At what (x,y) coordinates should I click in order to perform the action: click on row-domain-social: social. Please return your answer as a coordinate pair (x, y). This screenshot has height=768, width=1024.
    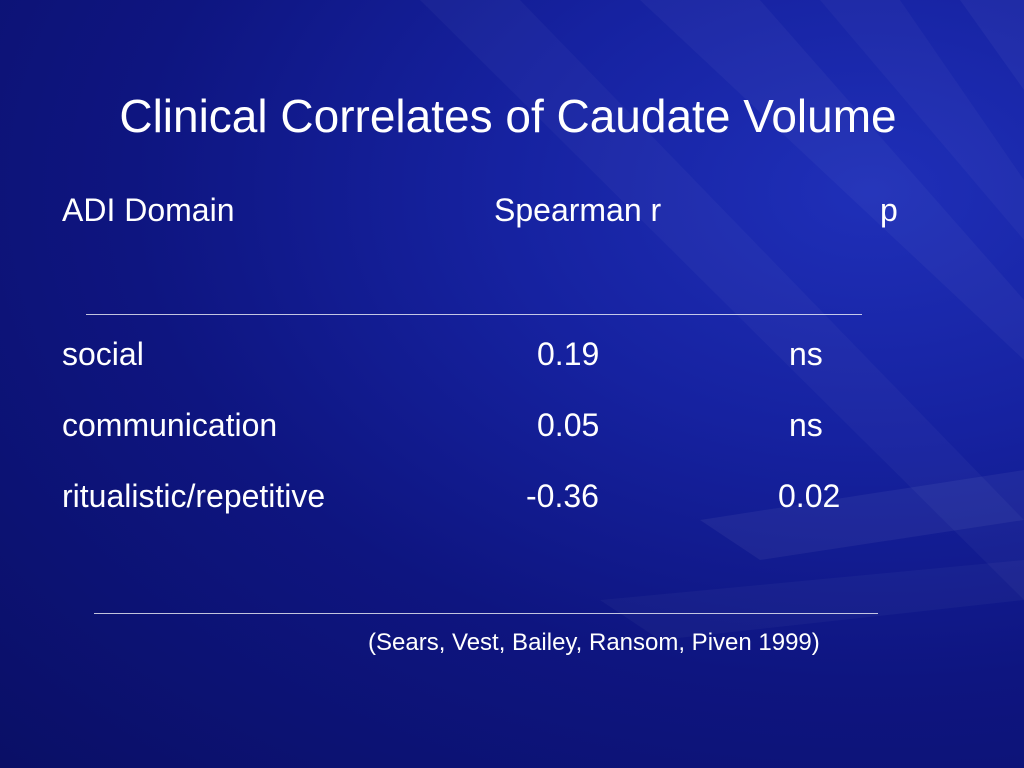
    Looking at the image, I should click on (103, 354).